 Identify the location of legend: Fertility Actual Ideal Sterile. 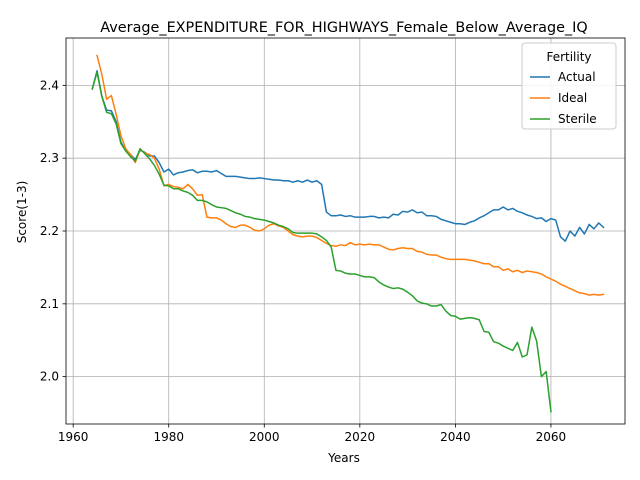
(569, 86).